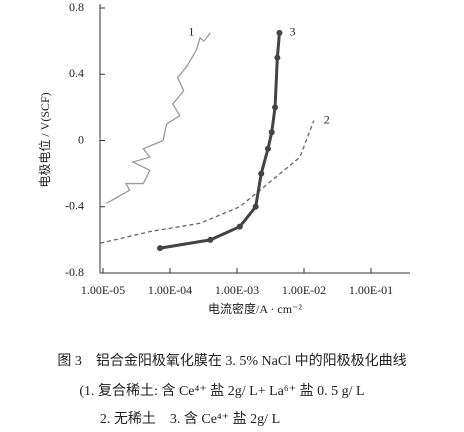 The height and width of the screenshot is (432, 464). I want to click on curve-label: 3, so click(292, 32).